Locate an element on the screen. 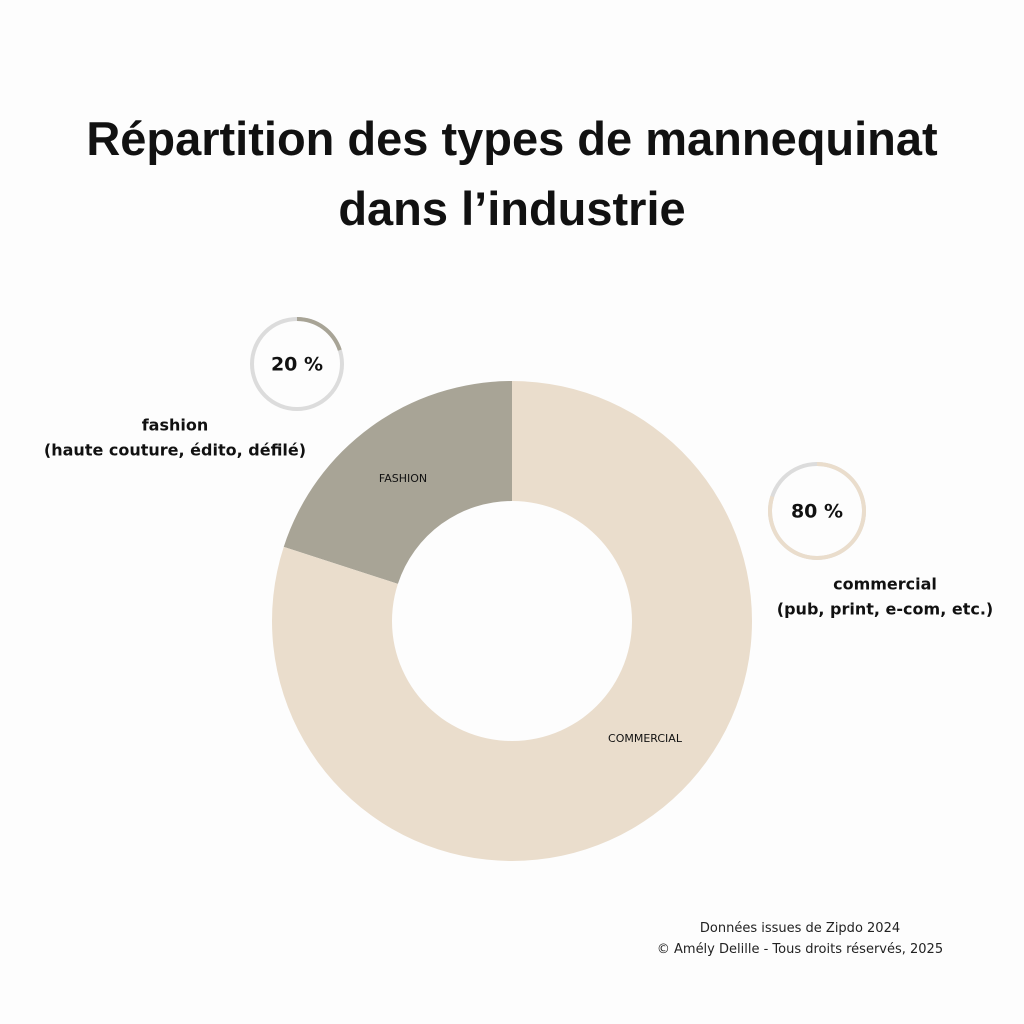 The width and height of the screenshot is (1024, 1024). ring-progress is located at coordinates (319, 334).